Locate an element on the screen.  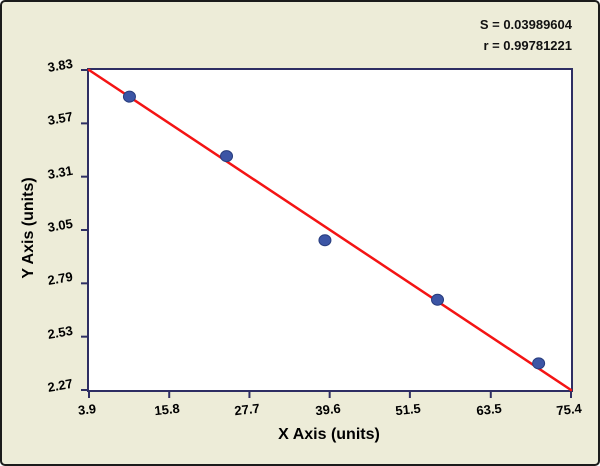
y-tick-label: 3.83 is located at coordinates (60, 65).